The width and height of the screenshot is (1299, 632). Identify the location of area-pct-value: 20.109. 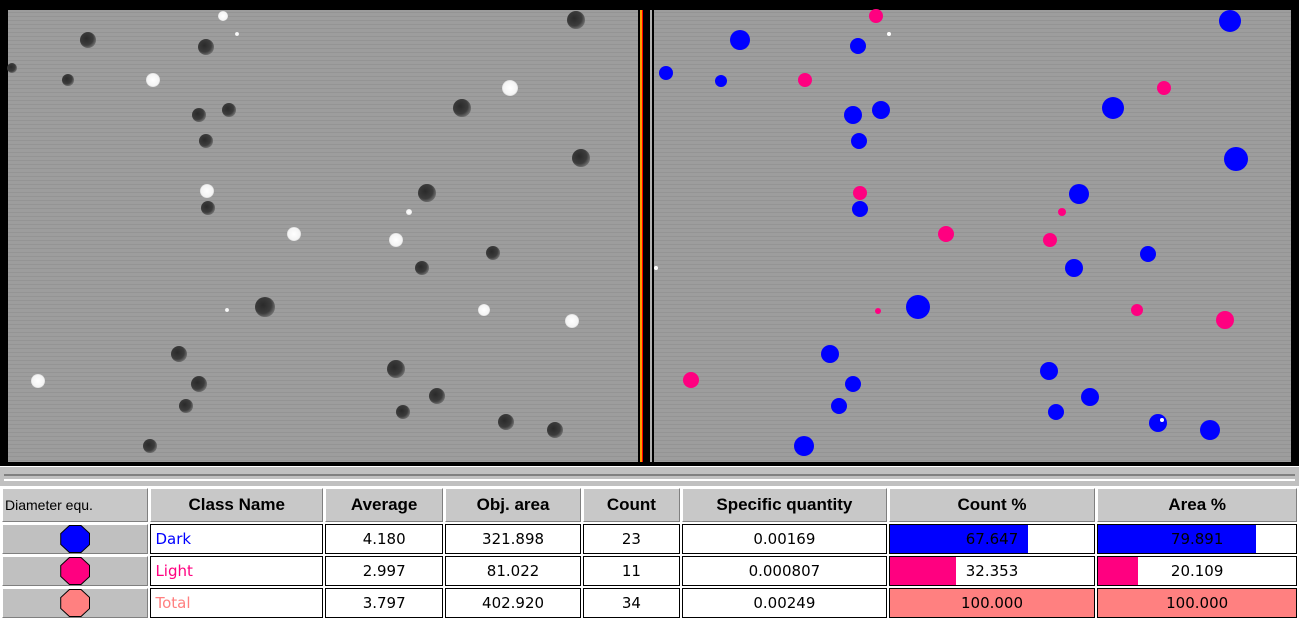
(1197, 571).